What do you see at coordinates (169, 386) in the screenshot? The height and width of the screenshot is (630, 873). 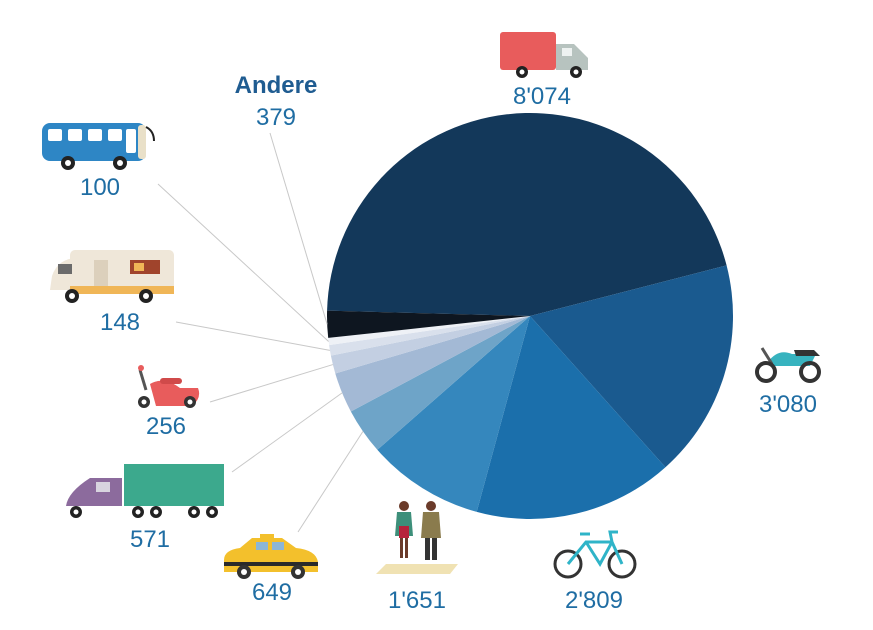 I see `scooter-icon` at bounding box center [169, 386].